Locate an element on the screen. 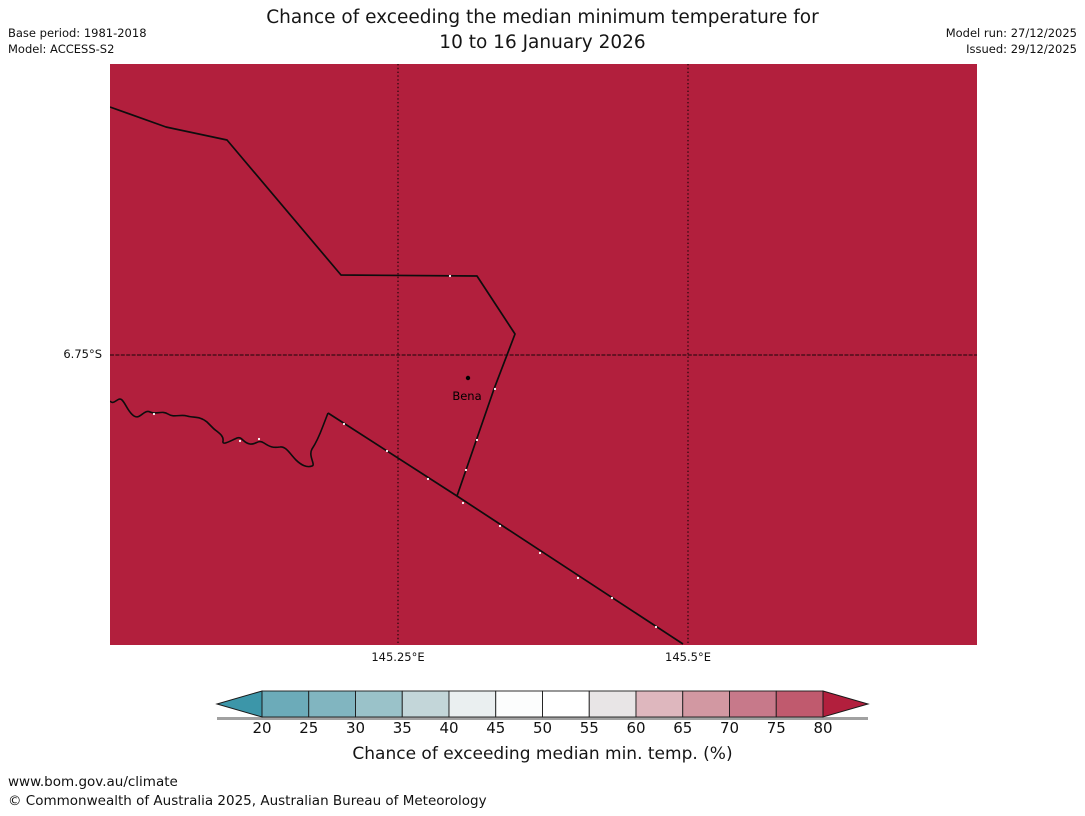 The height and width of the screenshot is (816, 1085). colorbar-cells is located at coordinates (542, 704).